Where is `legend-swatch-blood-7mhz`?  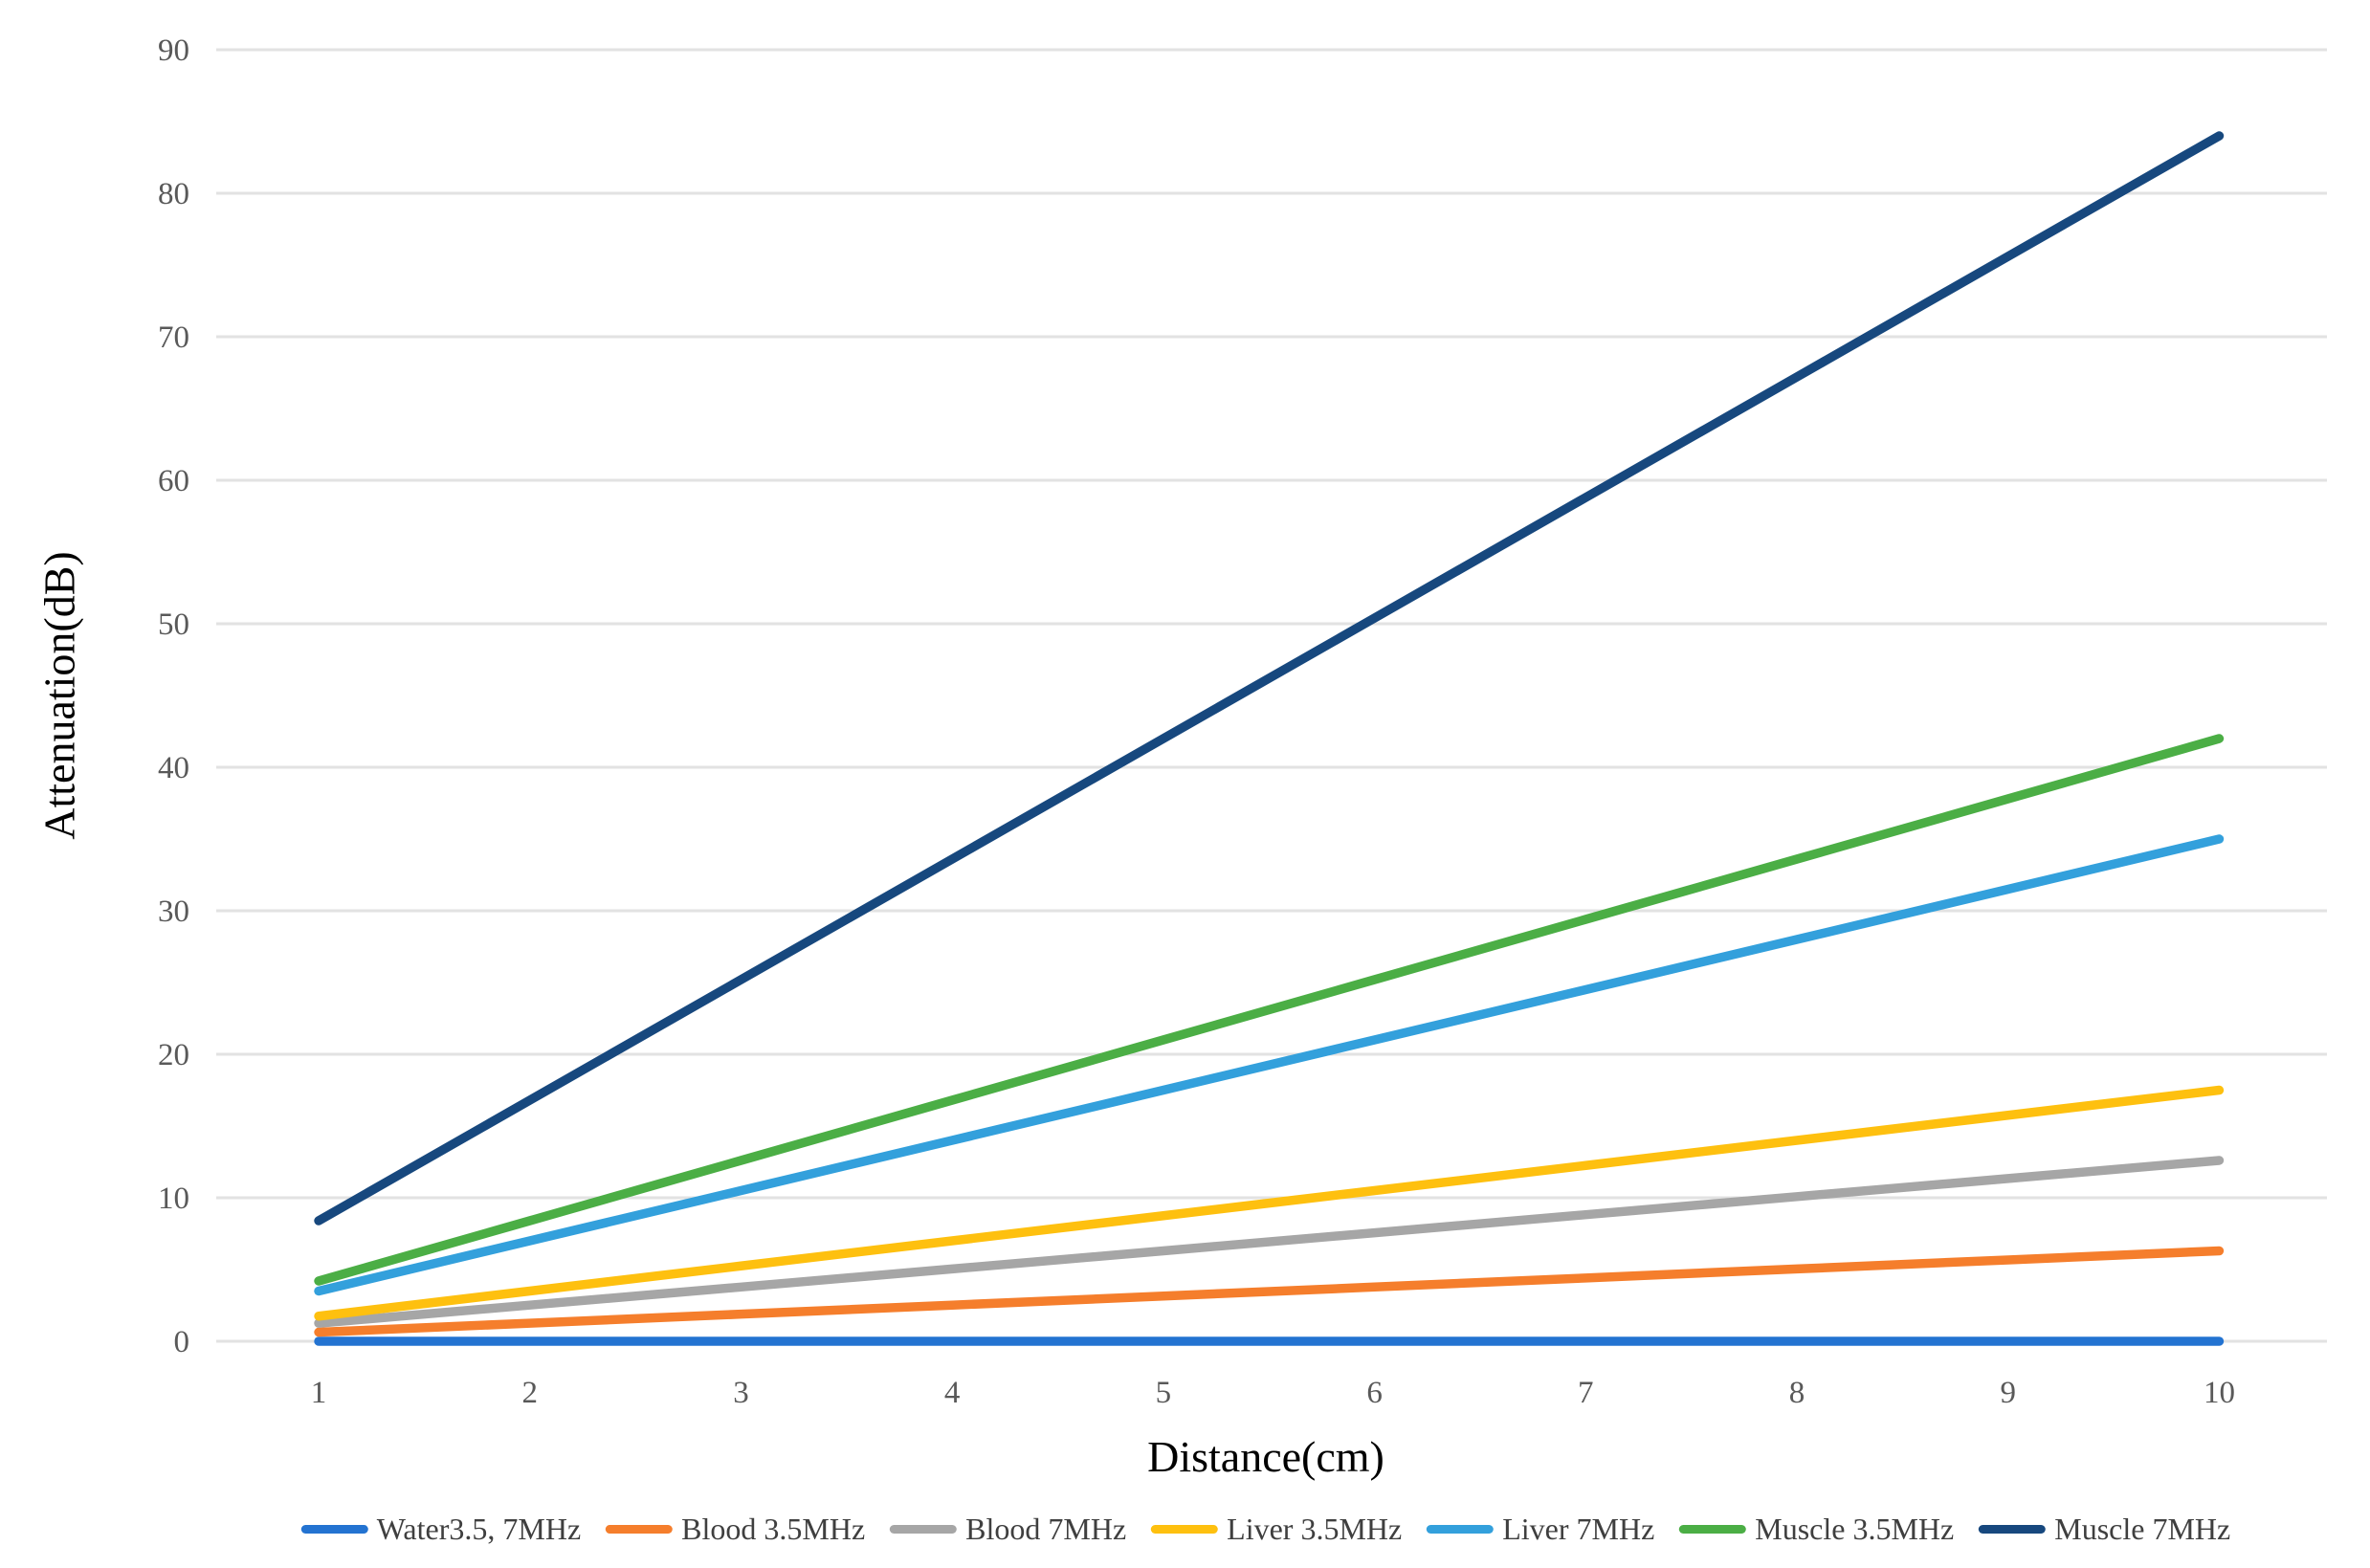
legend-swatch-blood-7mhz is located at coordinates (924, 1529).